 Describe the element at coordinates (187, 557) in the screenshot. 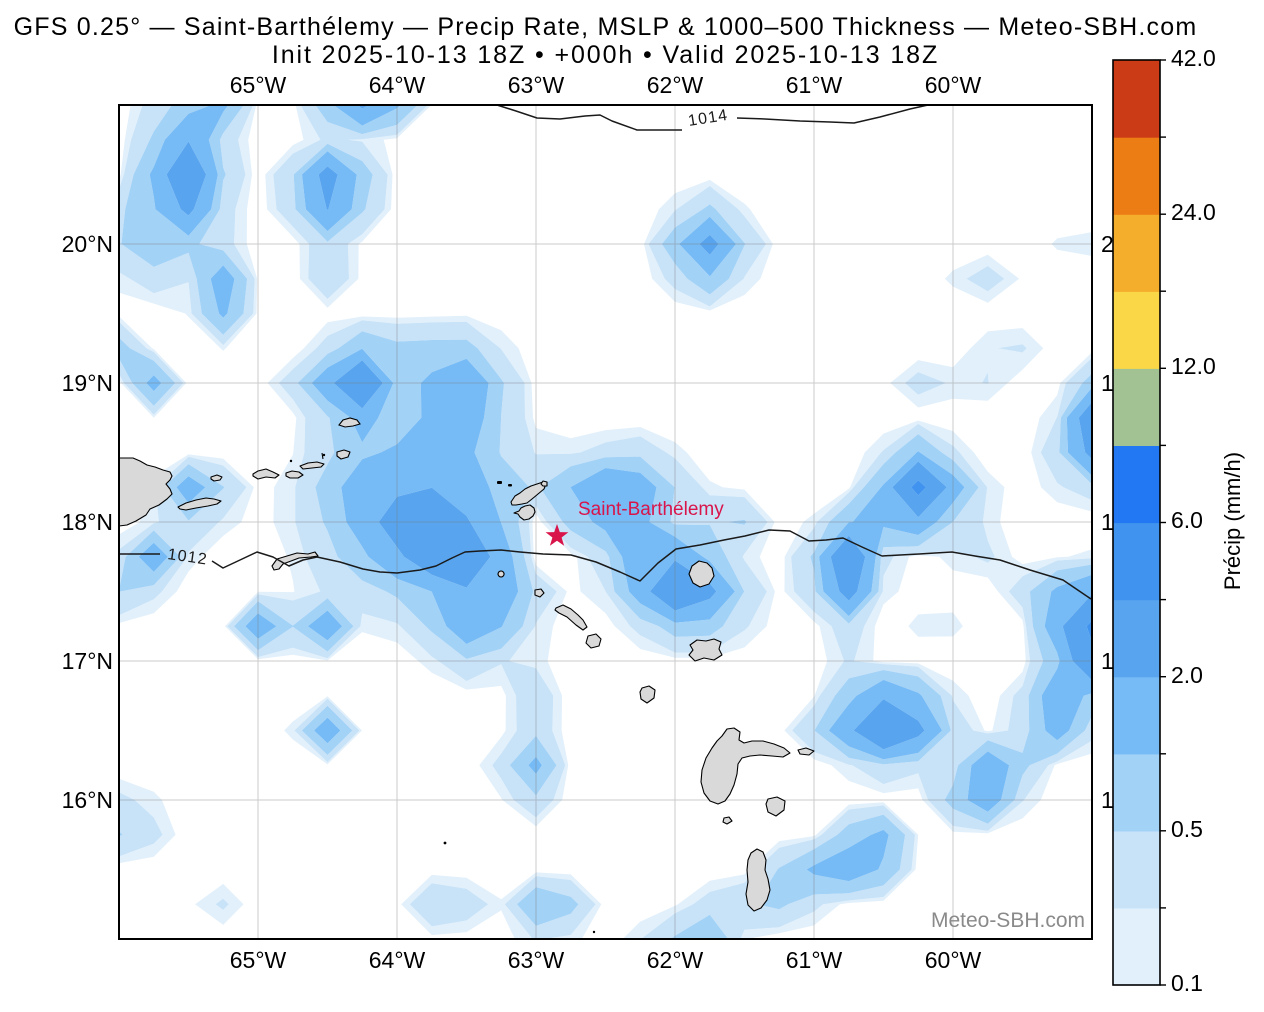

I see `svg-text: 1012` at that location.